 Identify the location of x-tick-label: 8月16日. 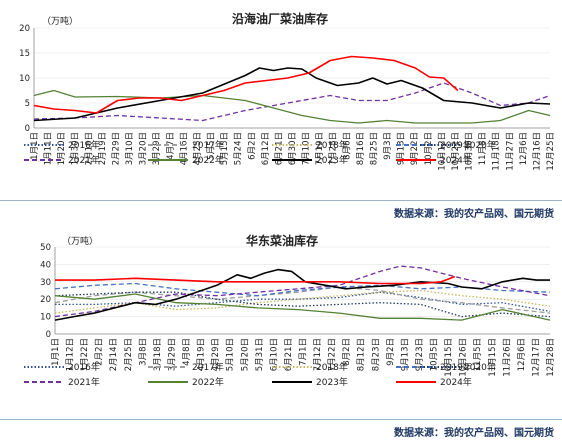
(361, 148).